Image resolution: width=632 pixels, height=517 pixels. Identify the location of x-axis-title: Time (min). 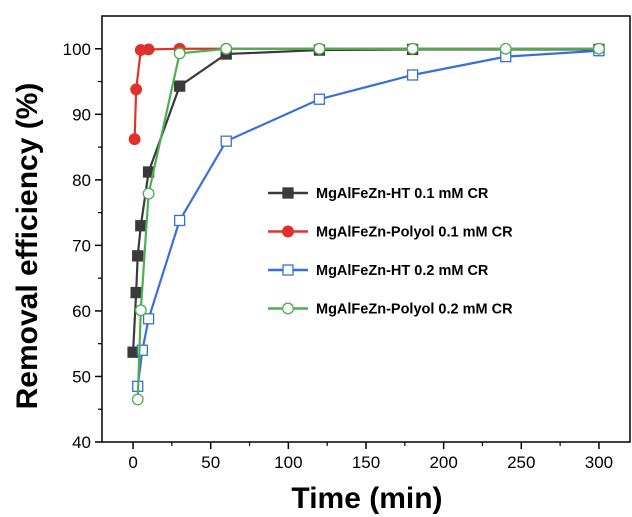
(366, 498).